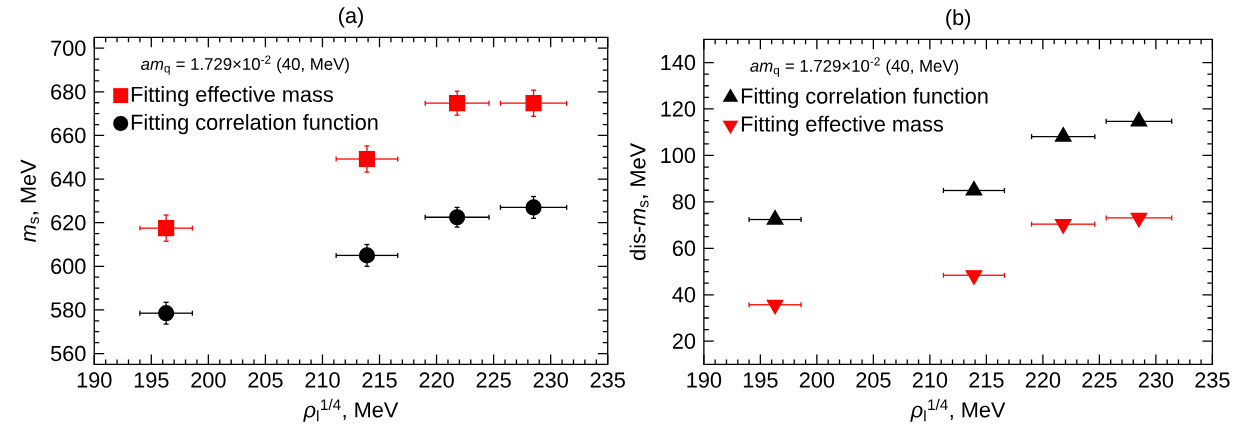 Image resolution: width=1255 pixels, height=448 pixels. What do you see at coordinates (68, 310) in the screenshot?
I see `y-tick-label: 580` at bounding box center [68, 310].